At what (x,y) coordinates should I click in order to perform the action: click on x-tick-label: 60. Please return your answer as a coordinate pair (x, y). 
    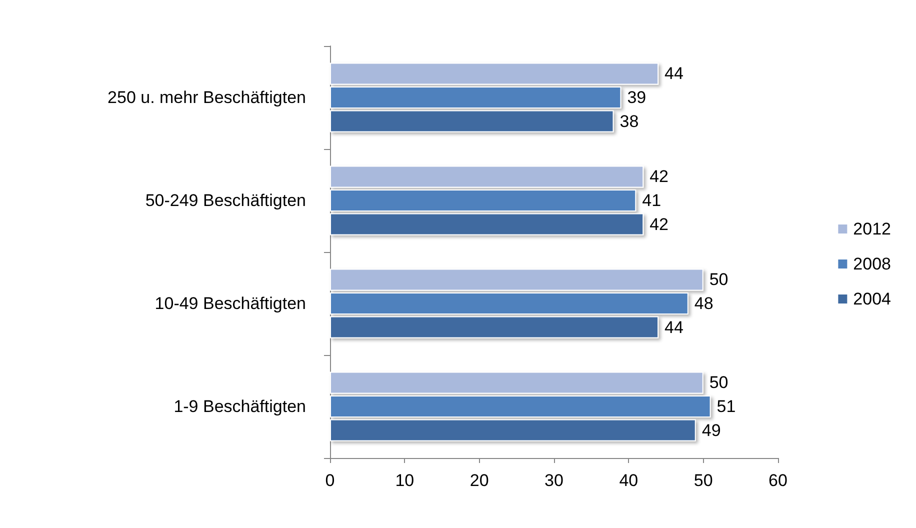
    Looking at the image, I should click on (778, 480).